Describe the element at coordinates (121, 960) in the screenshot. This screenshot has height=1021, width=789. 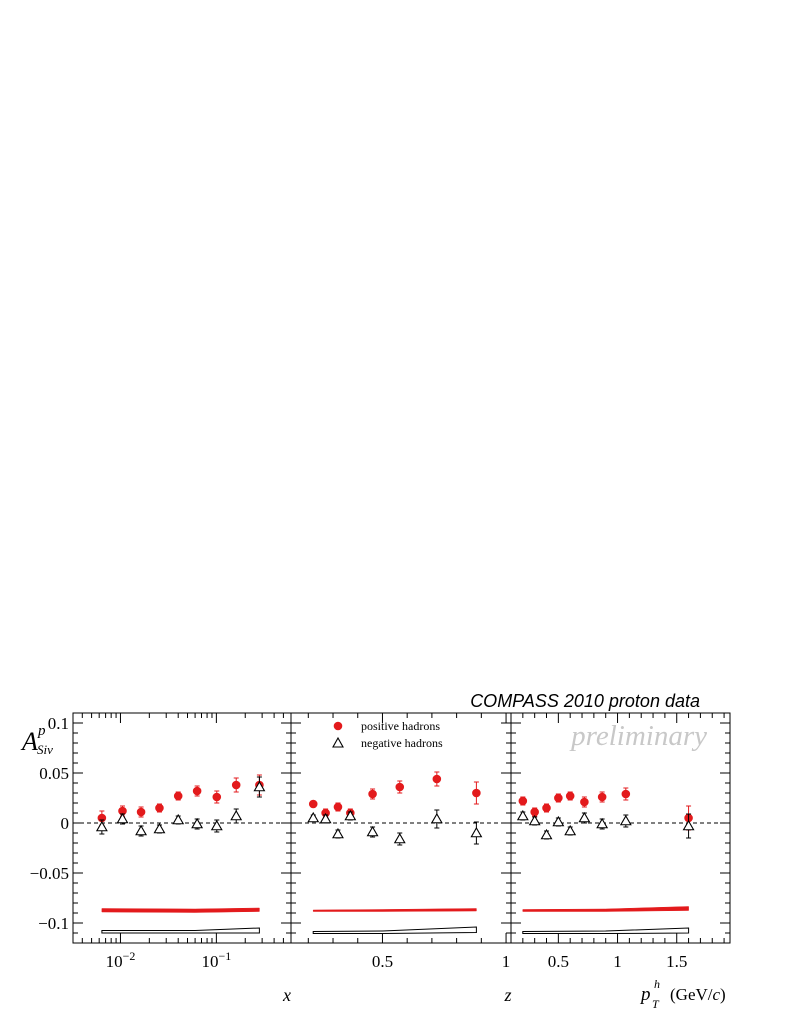
I see `x-tick-label: 10⁻²` at that location.